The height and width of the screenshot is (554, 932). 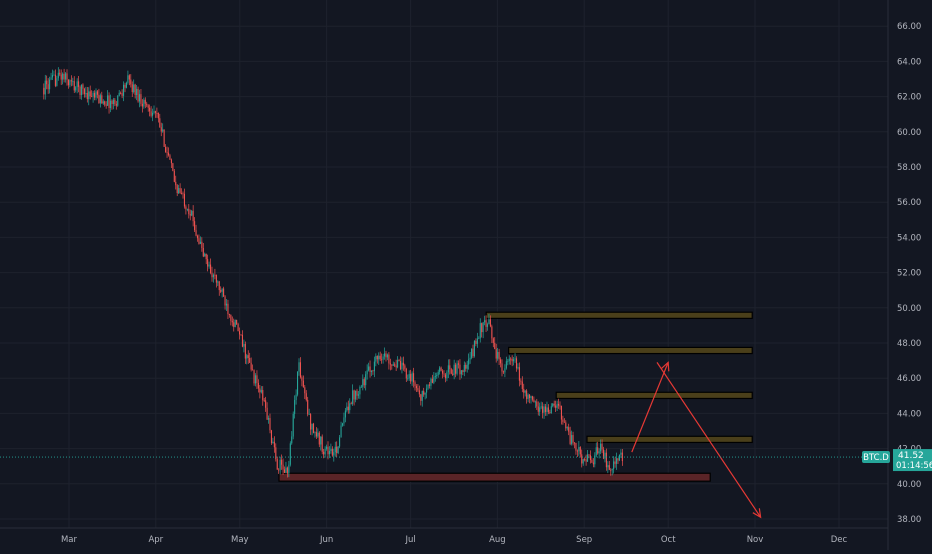 I want to click on arrow-down-shaft, so click(x=709, y=440).